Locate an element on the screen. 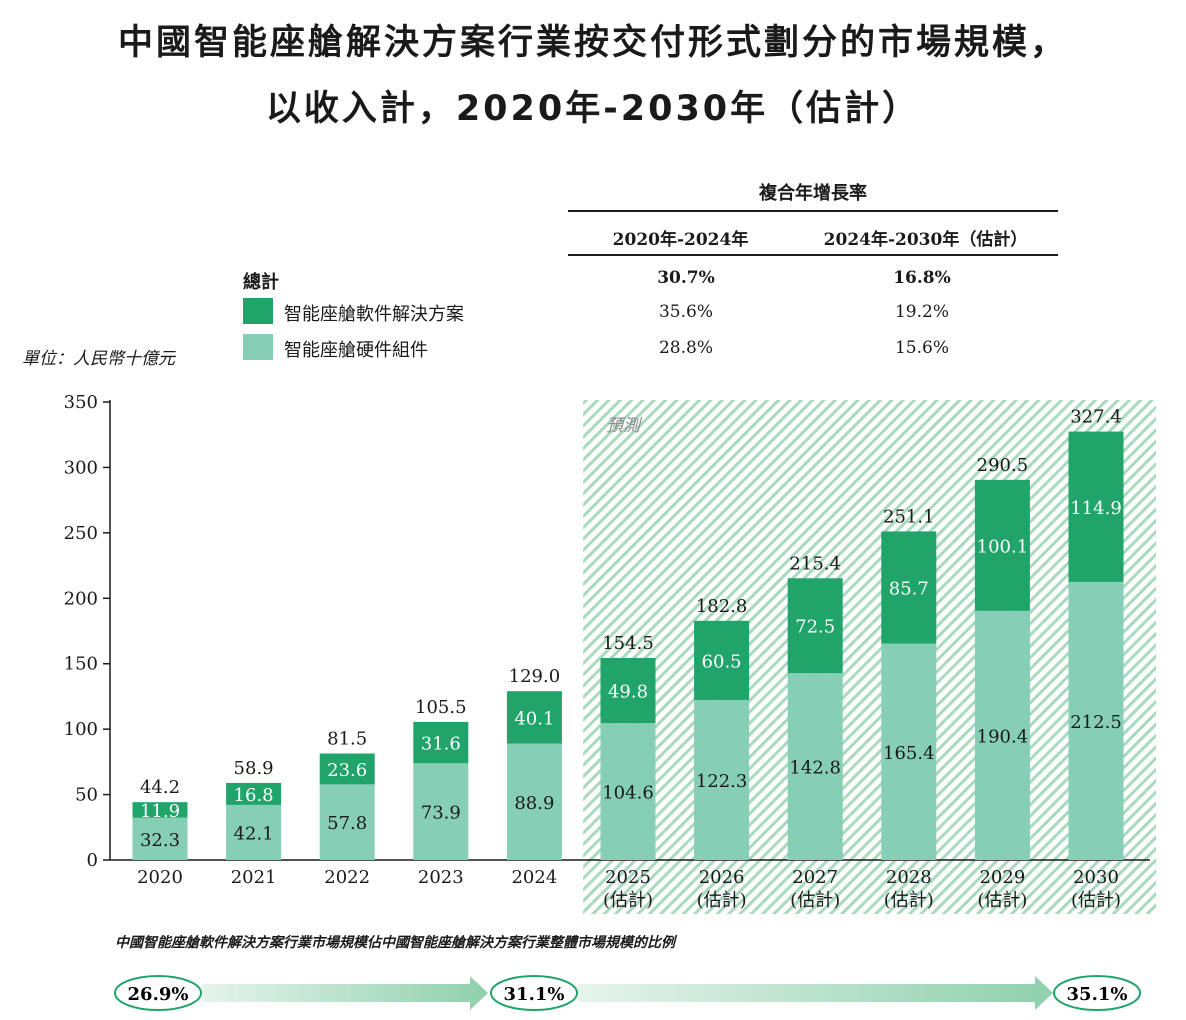  x-tick-label-2: 2022 is located at coordinates (347, 877).